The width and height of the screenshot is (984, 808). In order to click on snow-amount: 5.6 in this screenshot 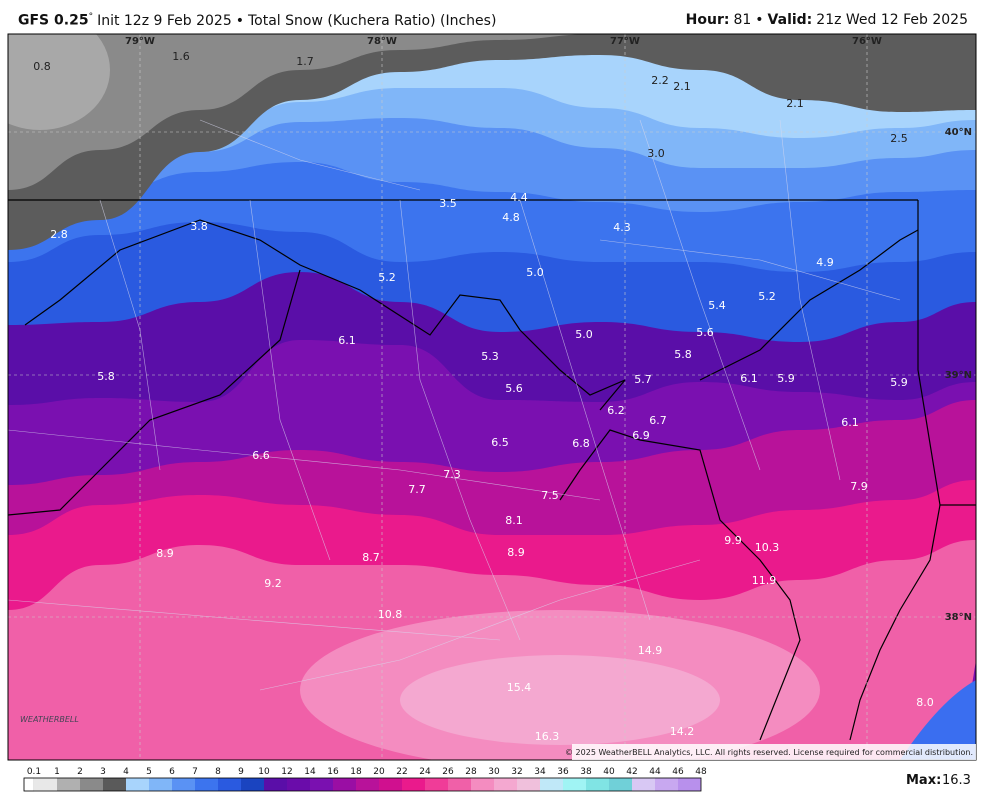, I will do `click(514, 388)`.